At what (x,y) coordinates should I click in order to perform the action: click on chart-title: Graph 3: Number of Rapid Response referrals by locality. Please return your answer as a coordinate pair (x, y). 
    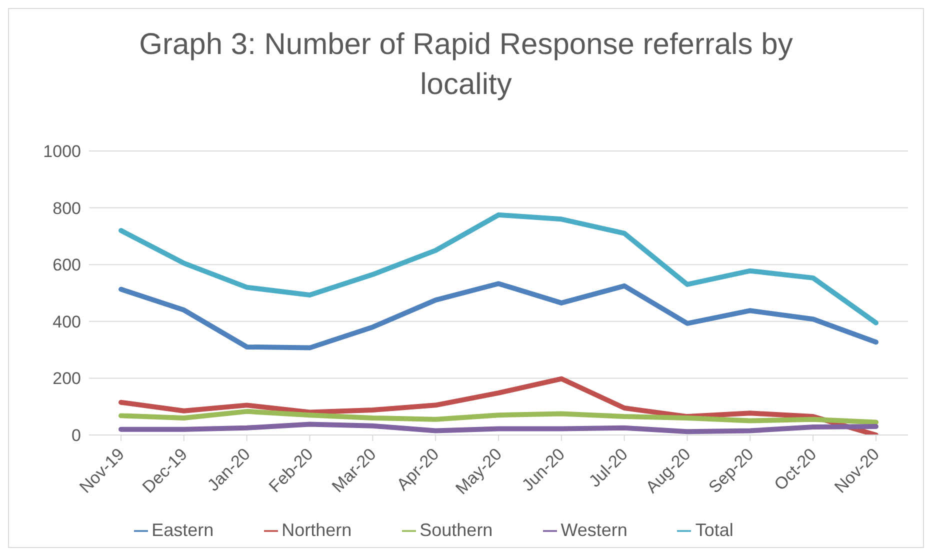
    Looking at the image, I should click on (466, 65).